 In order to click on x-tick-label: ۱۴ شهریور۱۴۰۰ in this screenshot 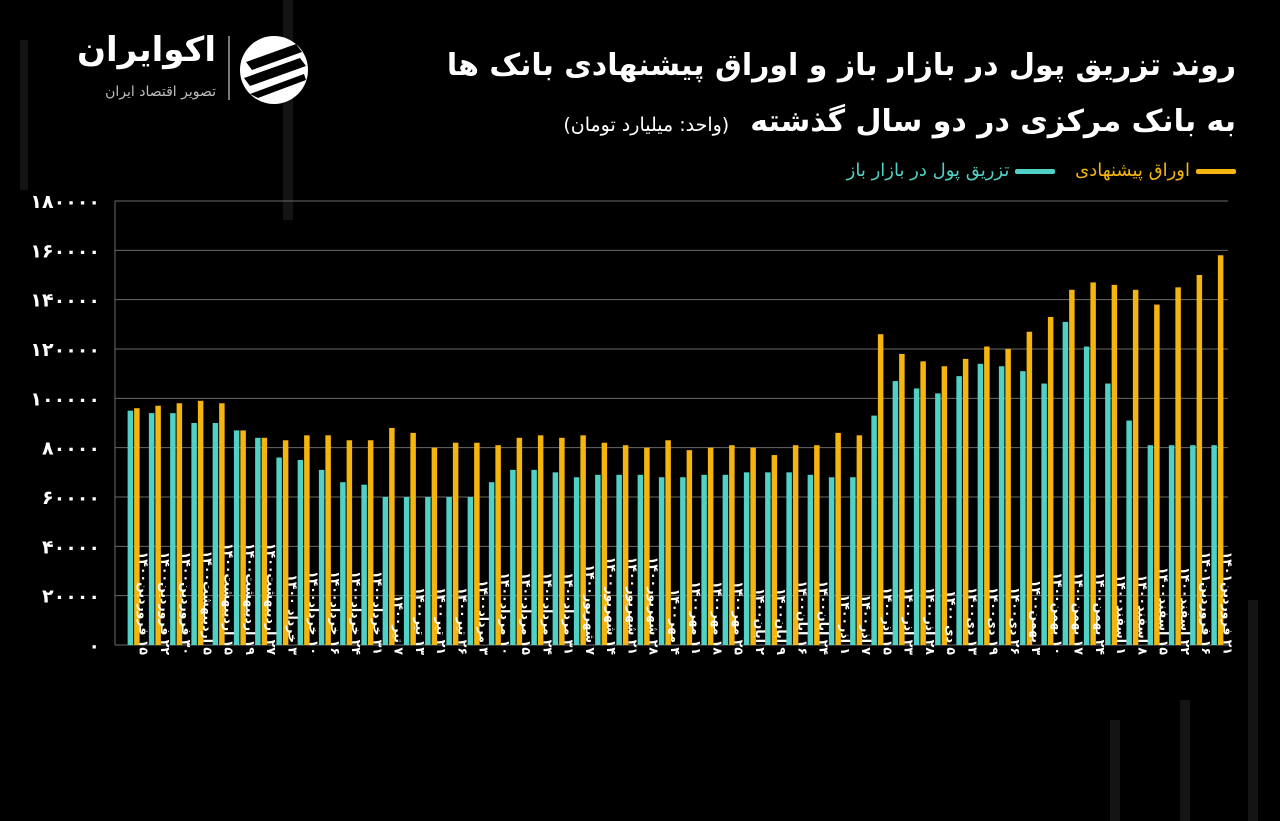, I will do `click(611, 606)`.